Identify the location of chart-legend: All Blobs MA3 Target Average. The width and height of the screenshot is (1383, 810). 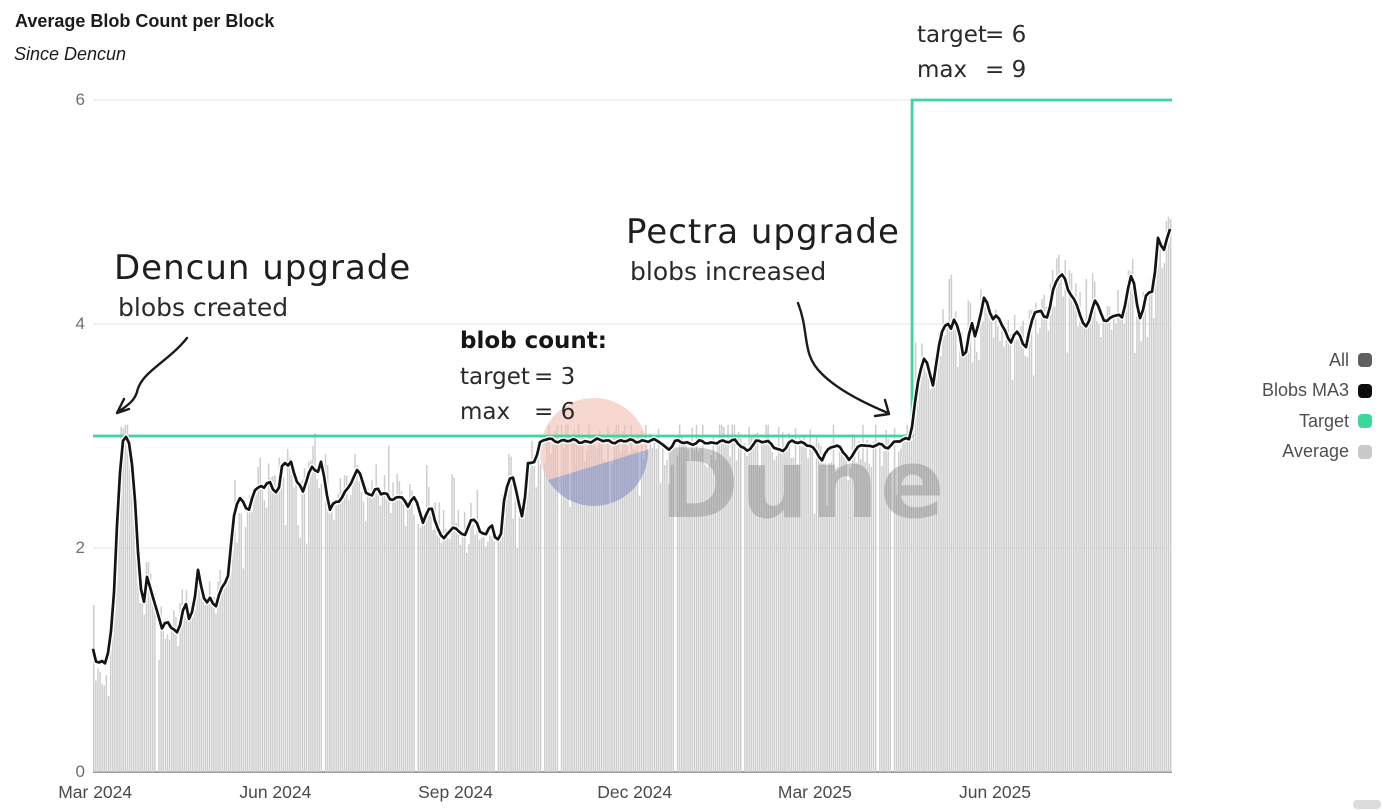
(1317, 410).